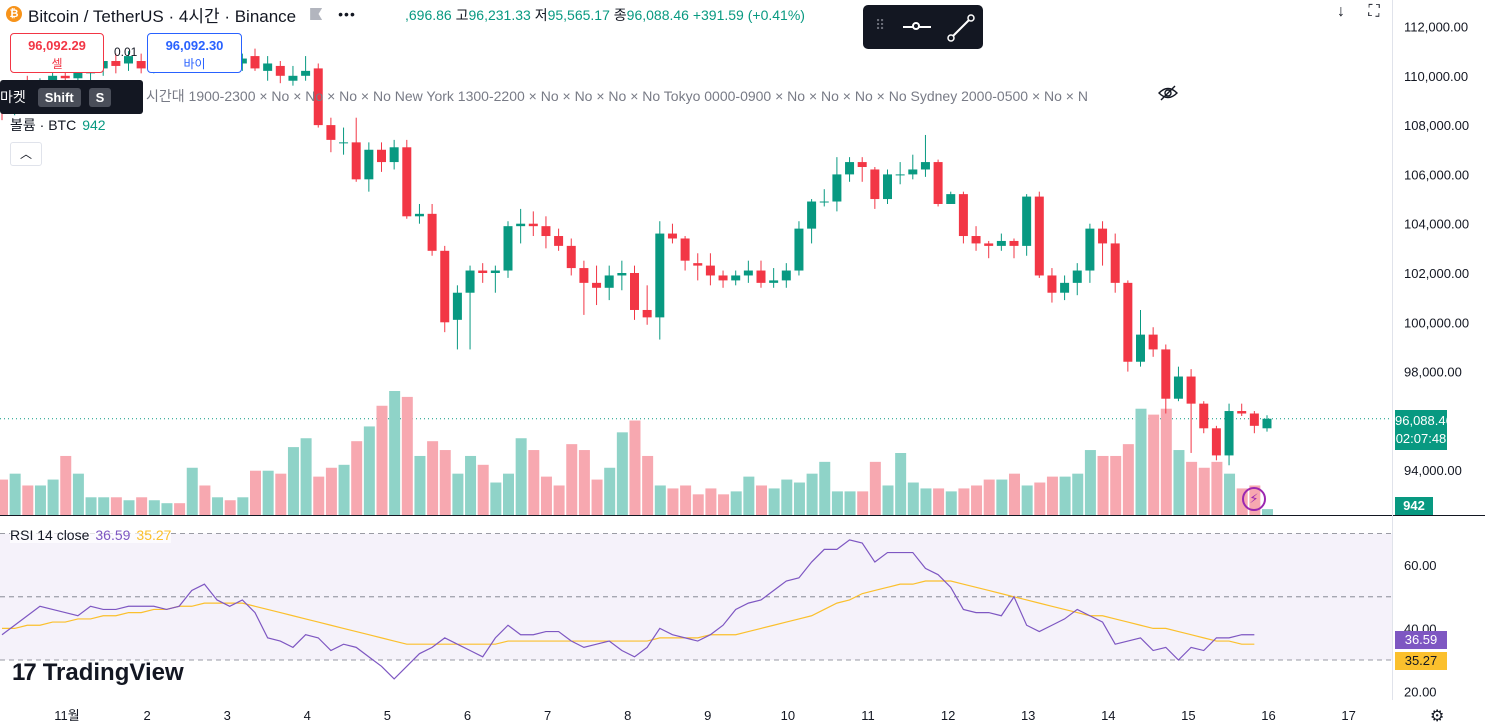 The image size is (1485, 726). I want to click on collapse-button: ︿, so click(26, 154).